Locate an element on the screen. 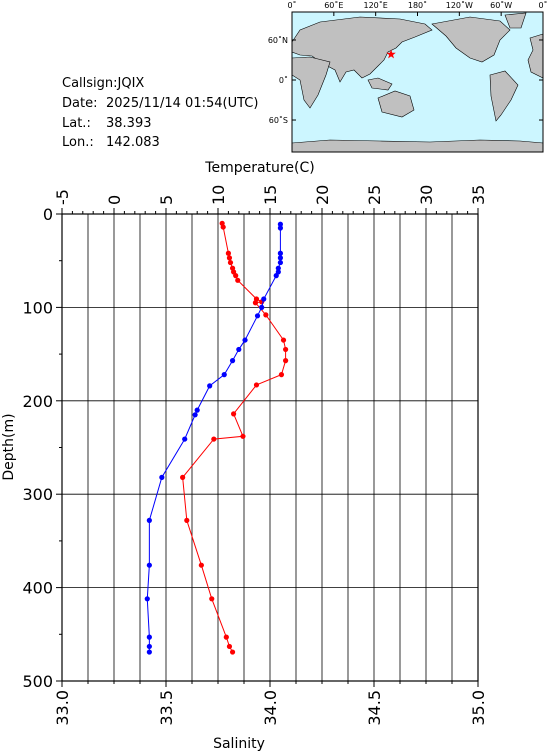 This screenshot has height=751, width=553. x2-tick-label: 0 is located at coordinates (114, 200).